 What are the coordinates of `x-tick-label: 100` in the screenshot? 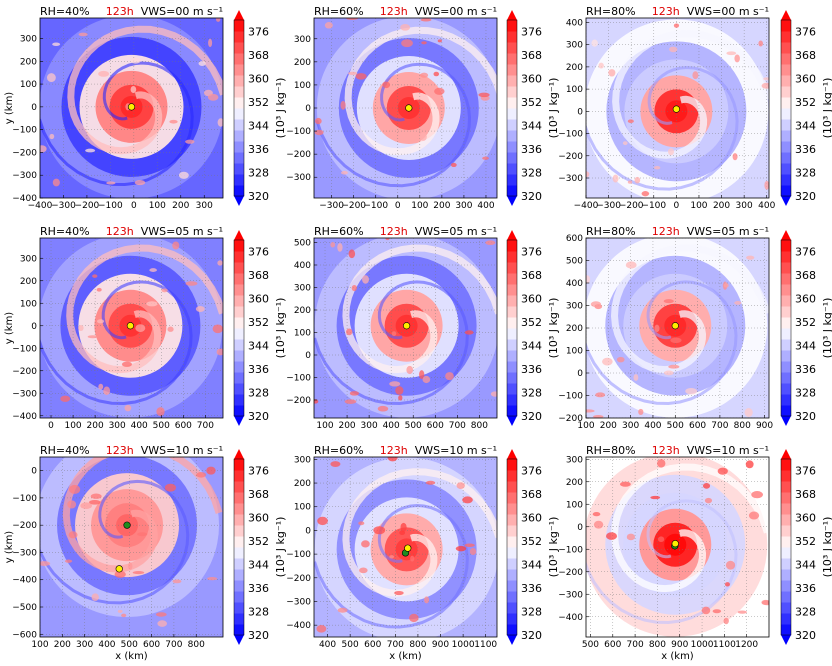 It's located at (698, 206).